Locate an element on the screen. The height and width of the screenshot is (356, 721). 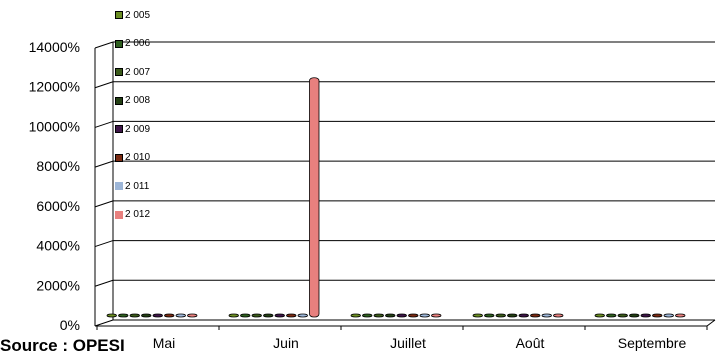
legend-item: 2 005 is located at coordinates (132, 15).